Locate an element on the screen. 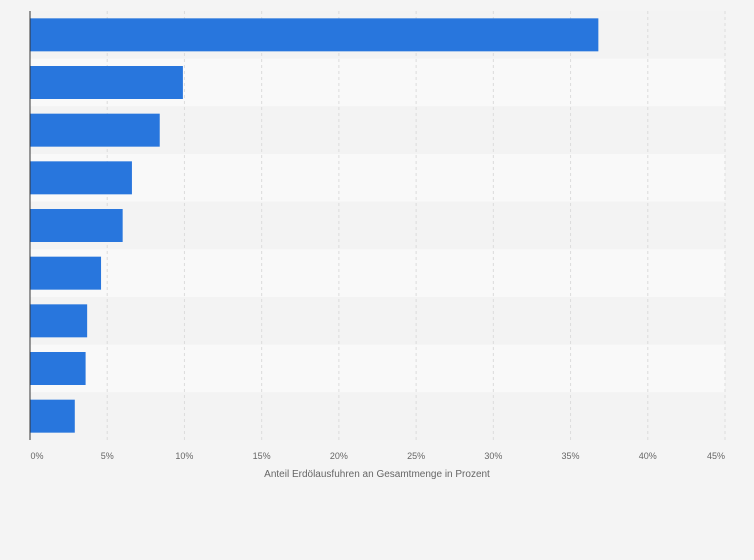  x-tick-label: 5% is located at coordinates (107, 456).